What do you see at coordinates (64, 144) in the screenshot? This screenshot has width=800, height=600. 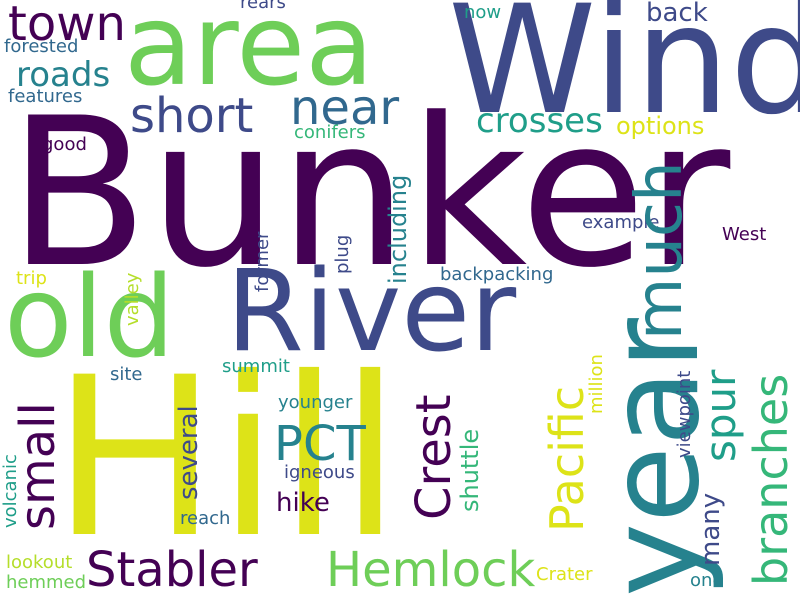 I see `word-good: good` at bounding box center [64, 144].